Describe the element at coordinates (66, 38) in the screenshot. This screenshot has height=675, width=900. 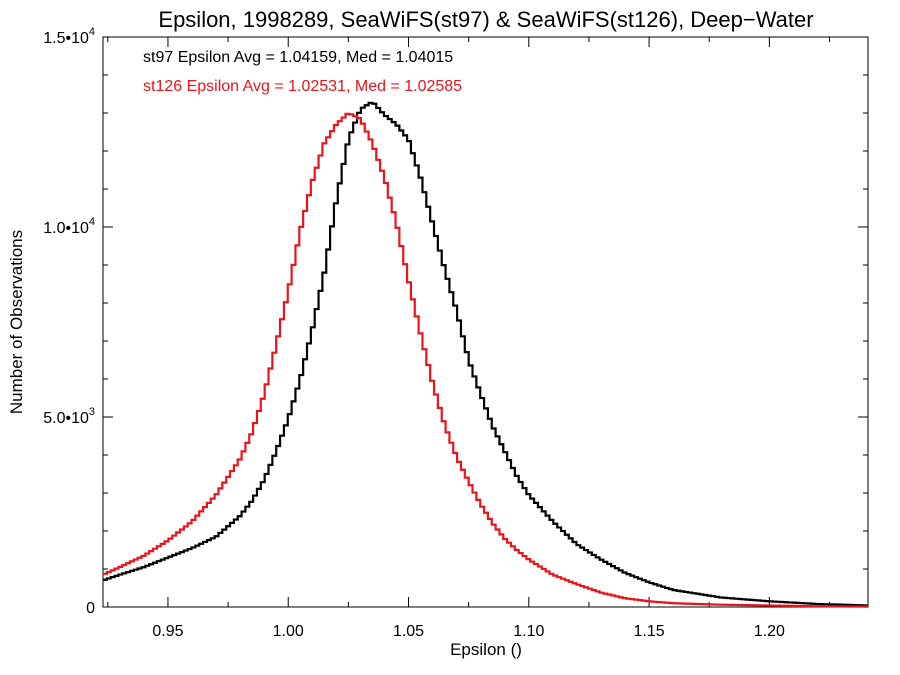
I see `y-tick-mantissa: 1.5•10` at that location.